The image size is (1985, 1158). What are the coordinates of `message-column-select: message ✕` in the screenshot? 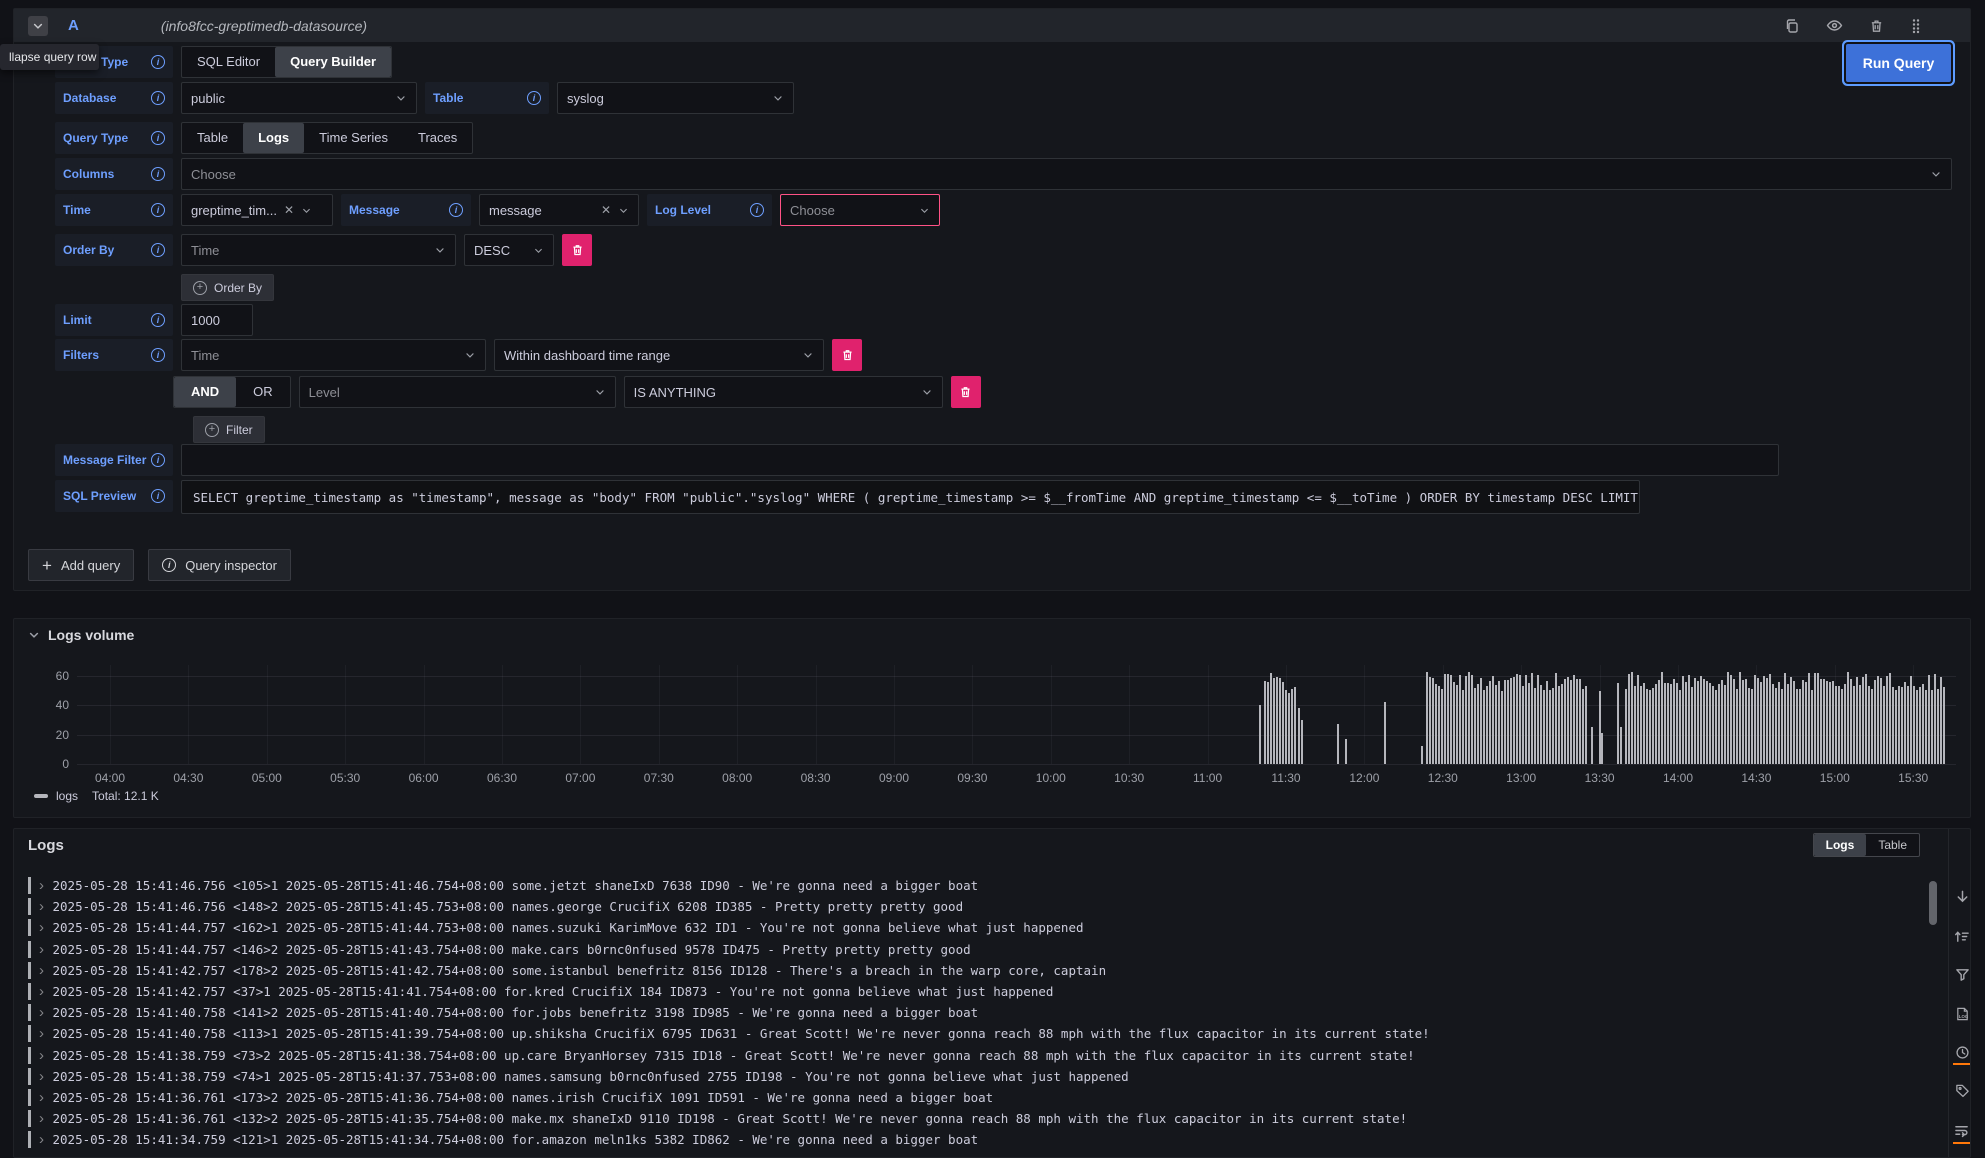 It's located at (559, 210).